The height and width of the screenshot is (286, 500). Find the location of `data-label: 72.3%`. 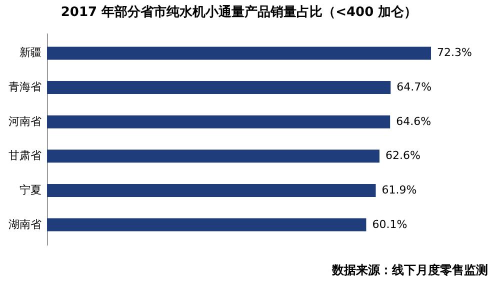

data-label: 72.3% is located at coordinates (454, 53).